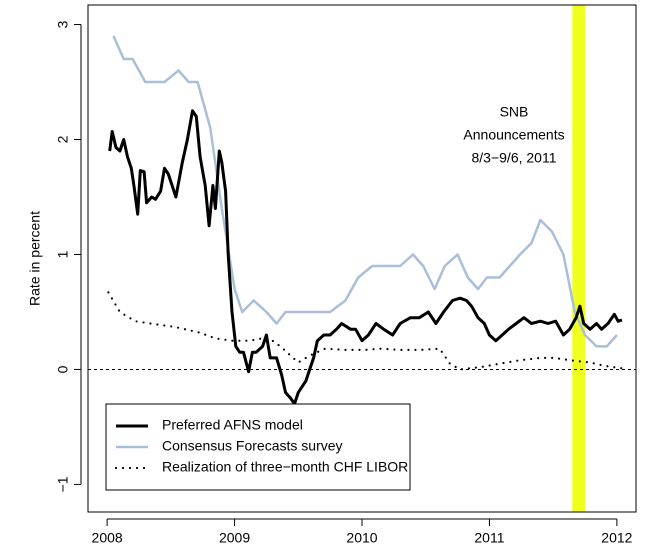 The image size is (649, 548). Describe the element at coordinates (285, 467) in the screenshot. I see `legend-label: Realization of three−month CHF LIBOR` at that location.